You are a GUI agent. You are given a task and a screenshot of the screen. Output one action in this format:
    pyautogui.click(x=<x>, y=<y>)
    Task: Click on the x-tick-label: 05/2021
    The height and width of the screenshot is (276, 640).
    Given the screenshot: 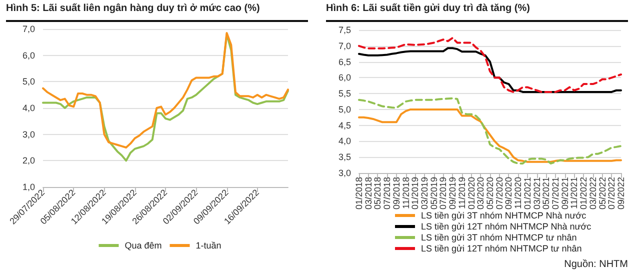 What is the action you would take?
    pyautogui.click(x=546, y=193)
    